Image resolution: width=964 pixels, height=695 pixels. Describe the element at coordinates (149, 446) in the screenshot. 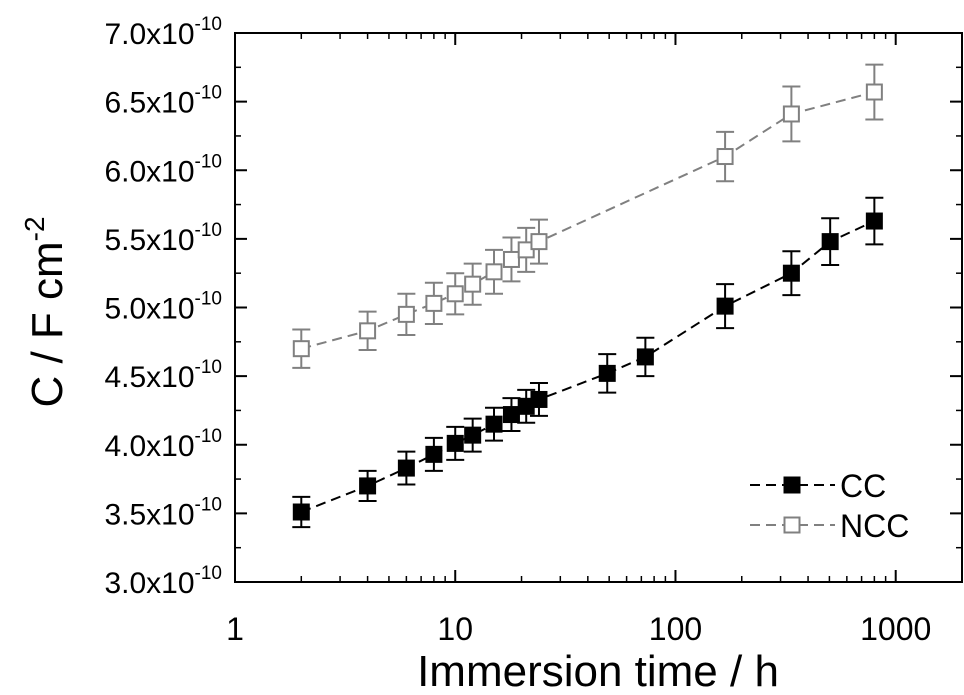

I see `y-tick-mantissa: 4.0x10` at that location.